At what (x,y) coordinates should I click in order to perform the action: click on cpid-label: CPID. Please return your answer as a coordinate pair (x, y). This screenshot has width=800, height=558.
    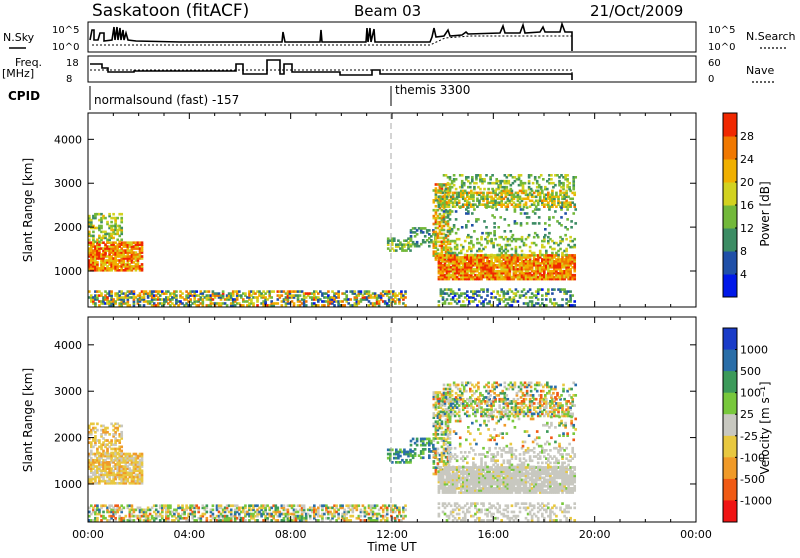
    Looking at the image, I should click on (24, 96).